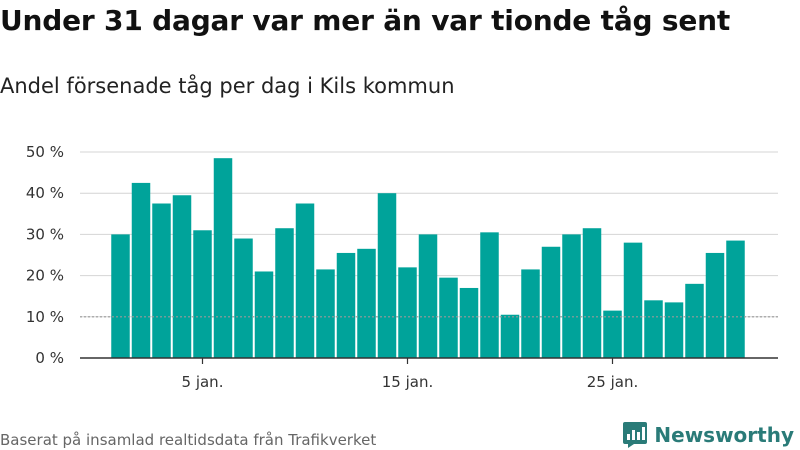 The width and height of the screenshot is (800, 450). I want to click on x-axis: 5 jan. 15 jan. 25 jan., so click(429, 374).